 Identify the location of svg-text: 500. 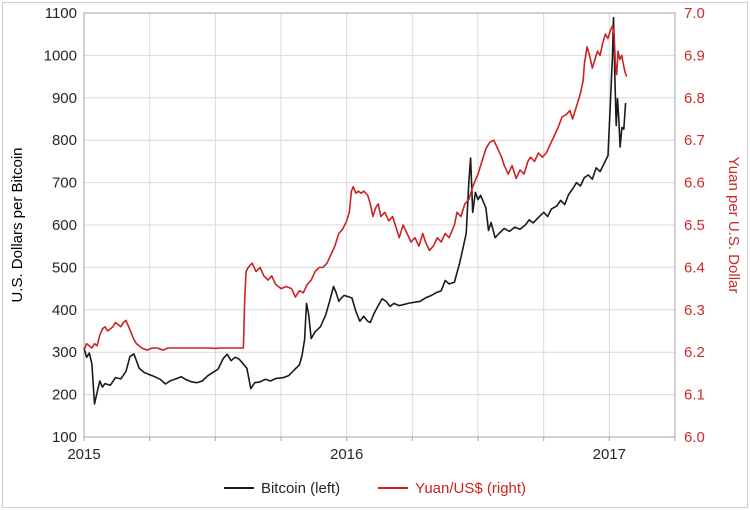
(64, 267).